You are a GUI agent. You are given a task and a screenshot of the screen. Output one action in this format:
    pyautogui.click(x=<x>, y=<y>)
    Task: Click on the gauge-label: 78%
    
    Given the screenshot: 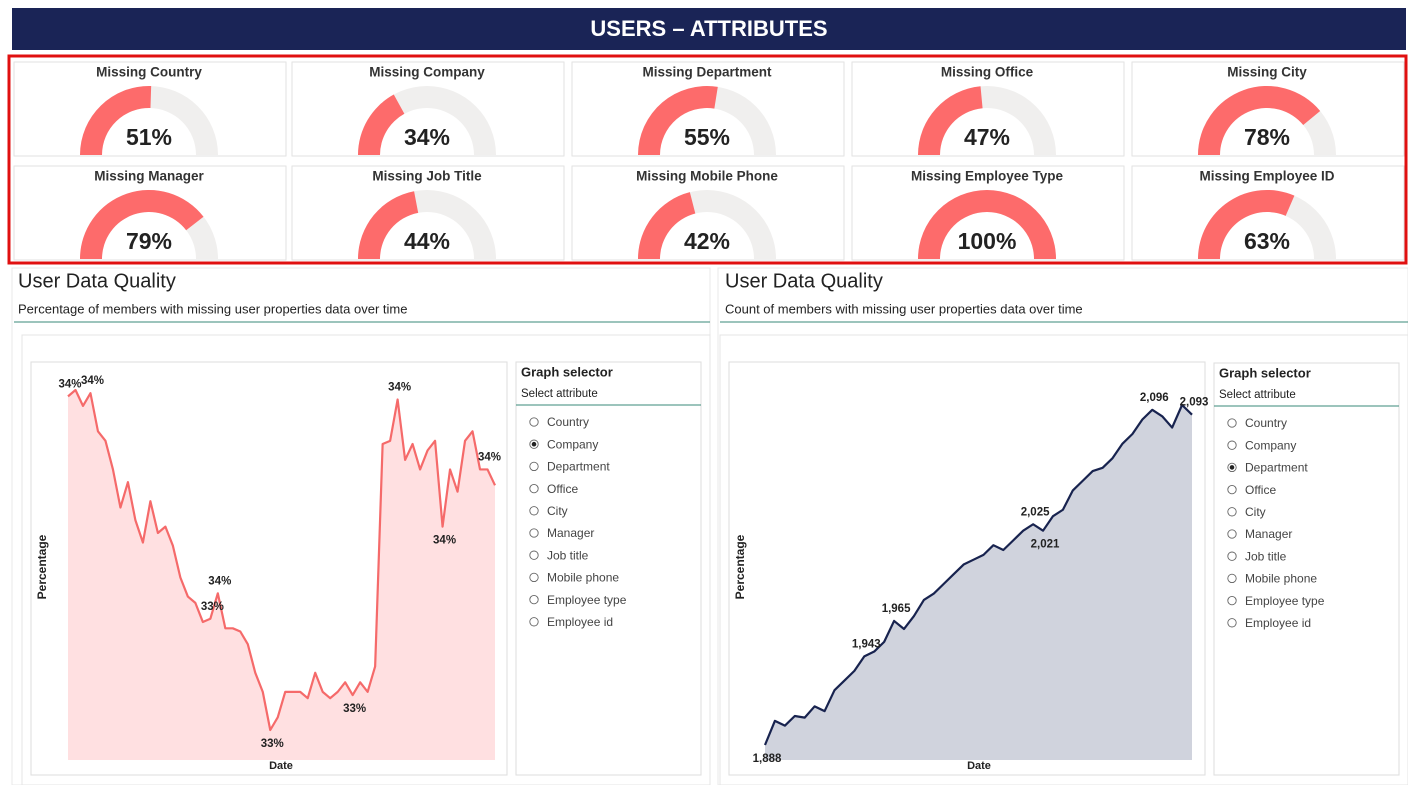 What is the action you would take?
    pyautogui.click(x=1267, y=137)
    